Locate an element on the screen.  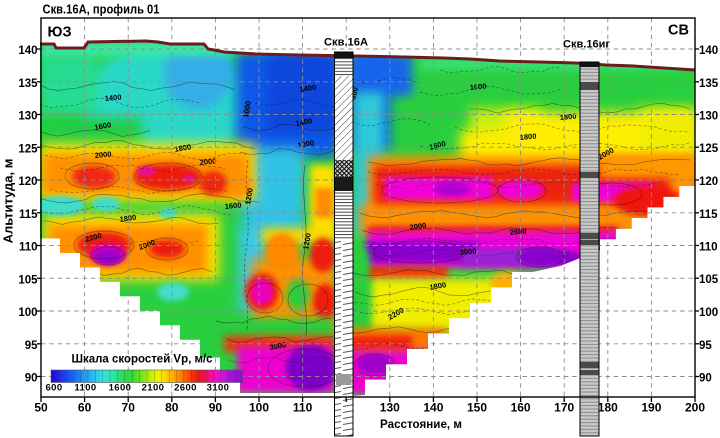
svg-text: Скв.16А, профиль 01 is located at coordinates (101, 10).